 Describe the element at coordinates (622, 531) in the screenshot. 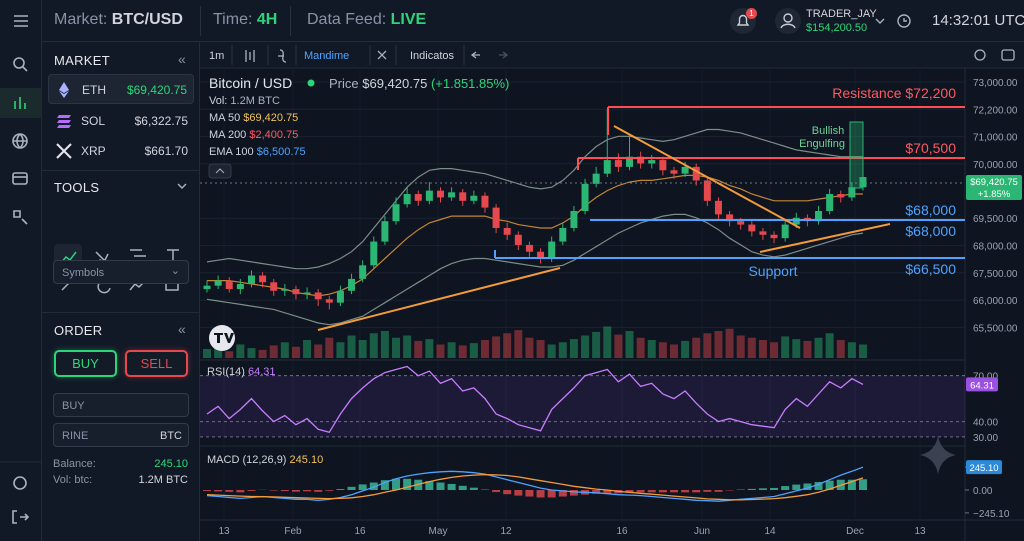

I see `x-tick-label: 16` at that location.